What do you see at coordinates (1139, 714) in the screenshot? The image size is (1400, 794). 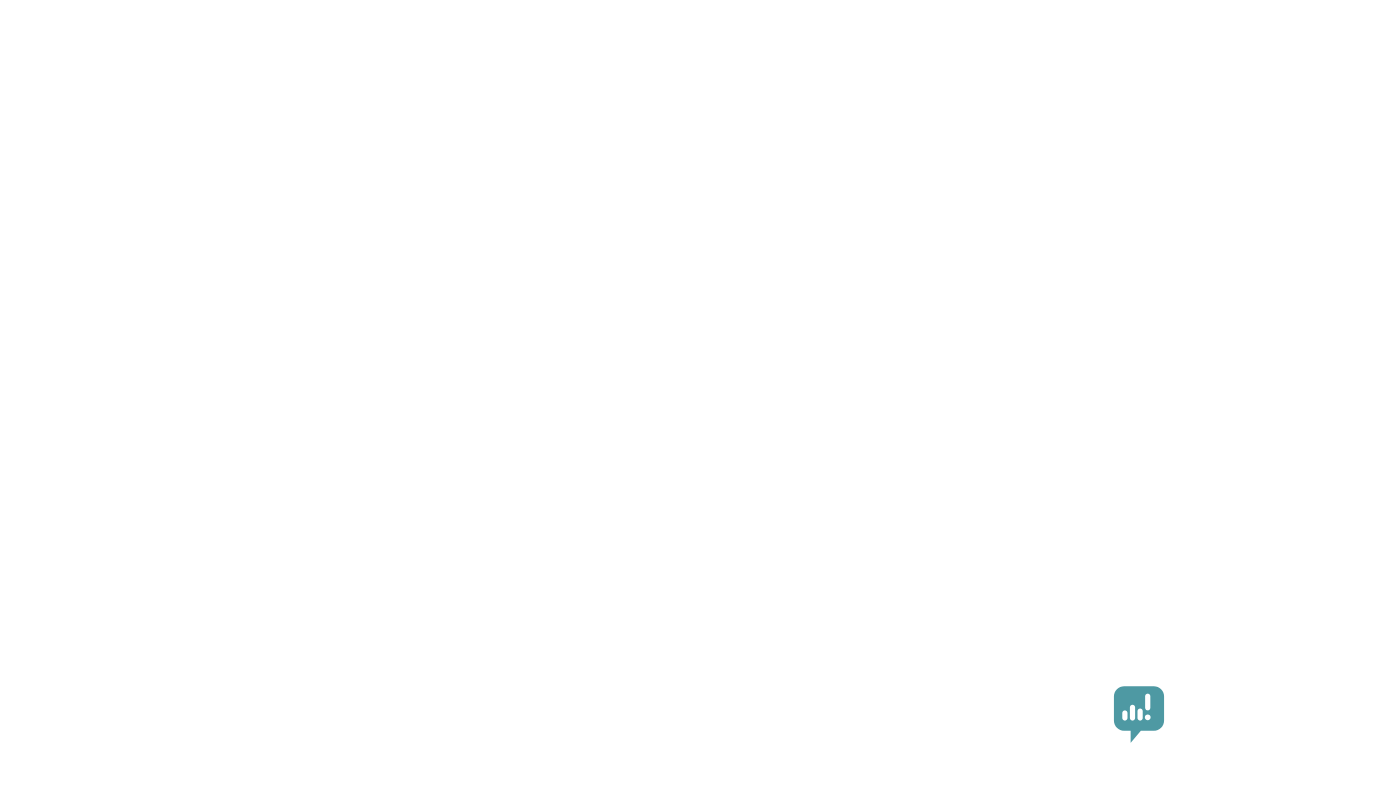 I see `newsworthy-logo-icon` at bounding box center [1139, 714].